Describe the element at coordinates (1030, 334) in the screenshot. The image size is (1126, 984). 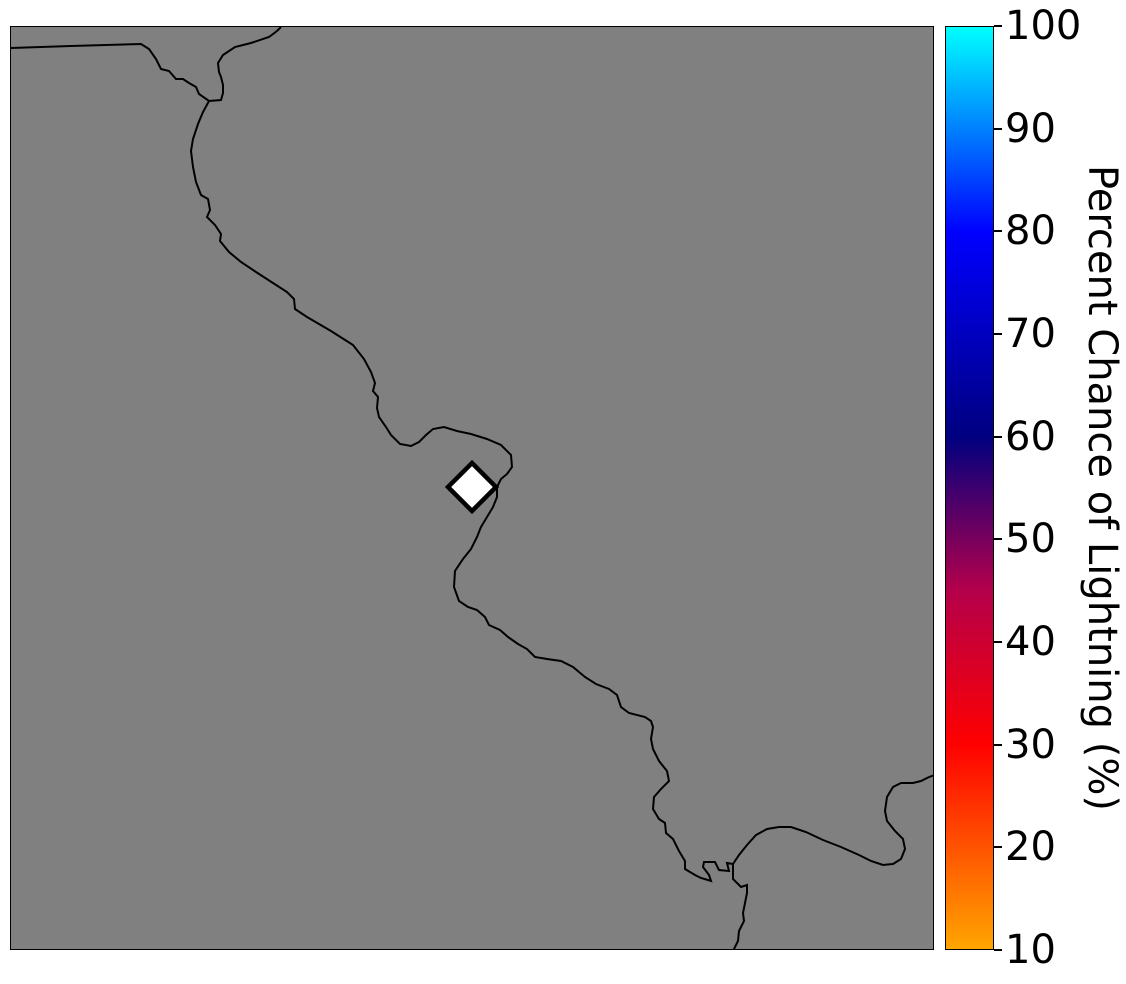
I see `colorbar-tick-label: 70` at that location.